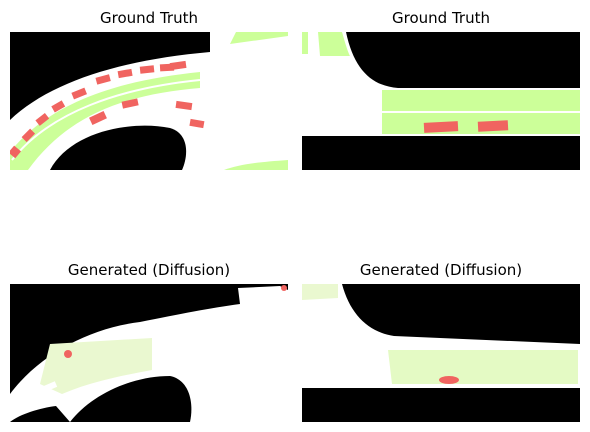 The height and width of the screenshot is (432, 590). What do you see at coordinates (441, 270) in the screenshot?
I see `panel-title-gen-right: Generated (Diffusion)` at bounding box center [441, 270].